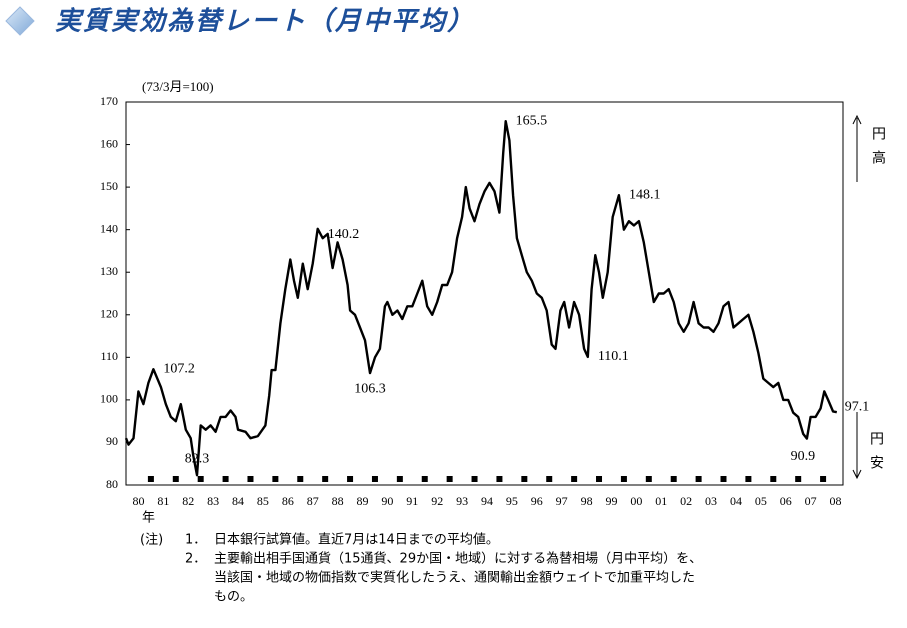 This screenshot has height=628, width=907. I want to click on y-tick-label: 150, so click(109, 186).